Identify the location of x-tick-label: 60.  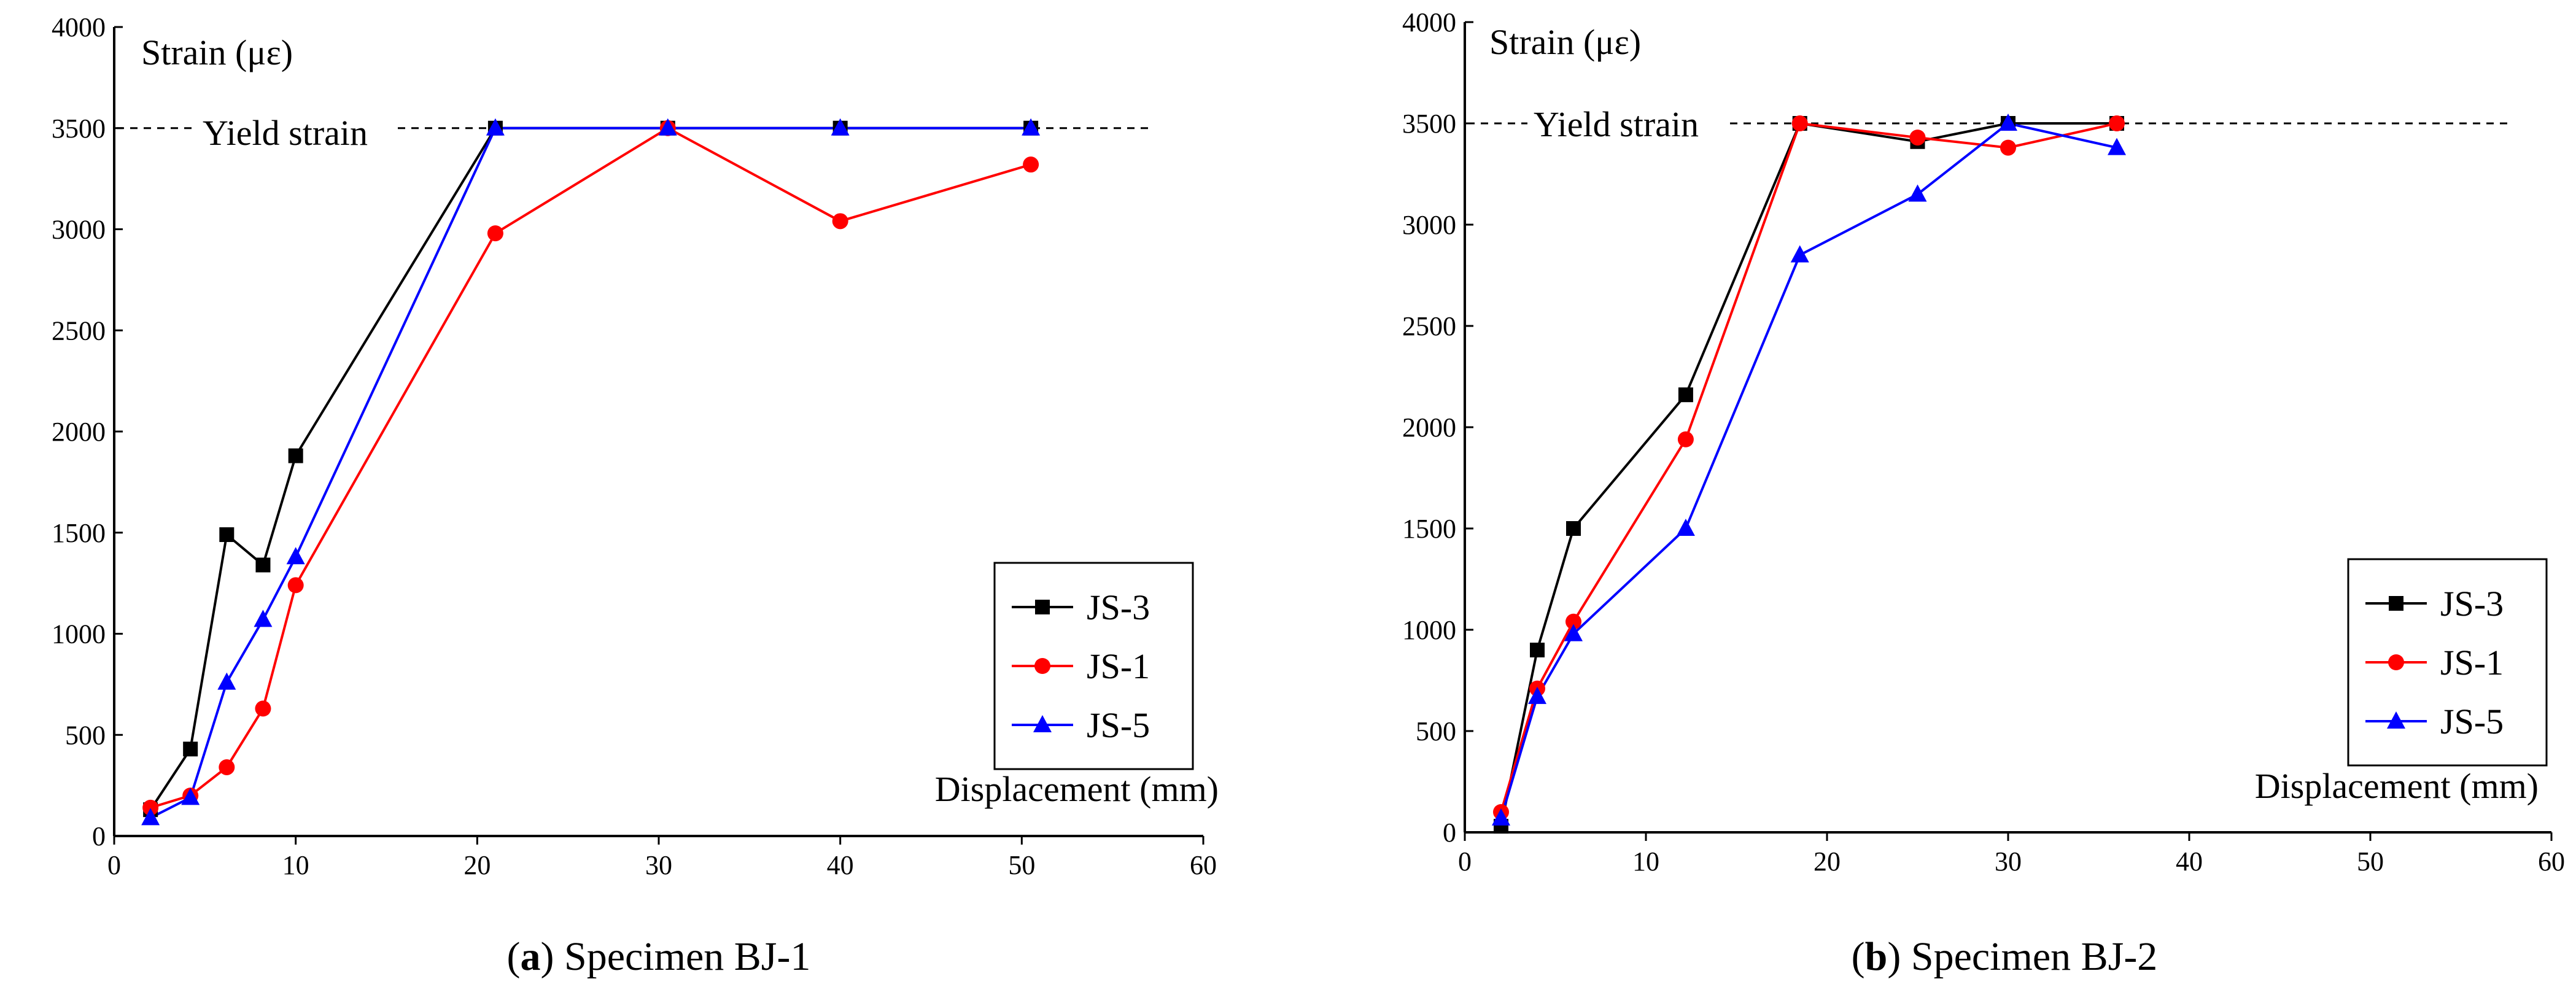
(1203, 865).